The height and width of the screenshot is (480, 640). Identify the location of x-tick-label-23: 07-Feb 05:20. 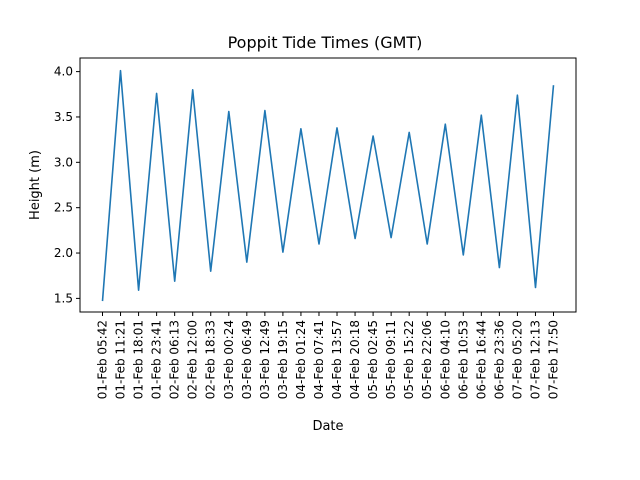
(517, 359).